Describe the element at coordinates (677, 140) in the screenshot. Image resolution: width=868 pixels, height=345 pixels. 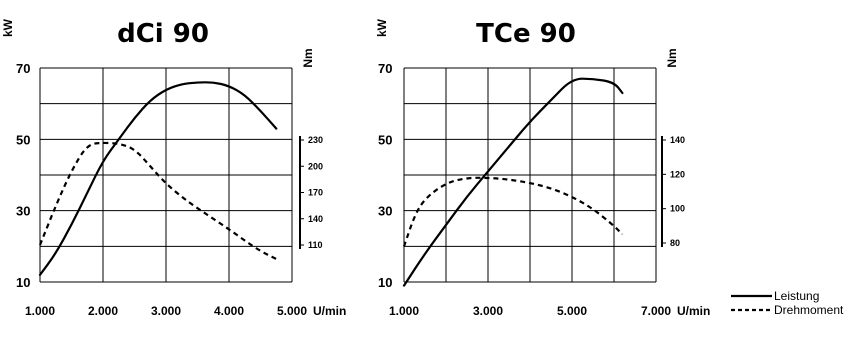
I see `chart-2-nm-tick-label: 140` at that location.